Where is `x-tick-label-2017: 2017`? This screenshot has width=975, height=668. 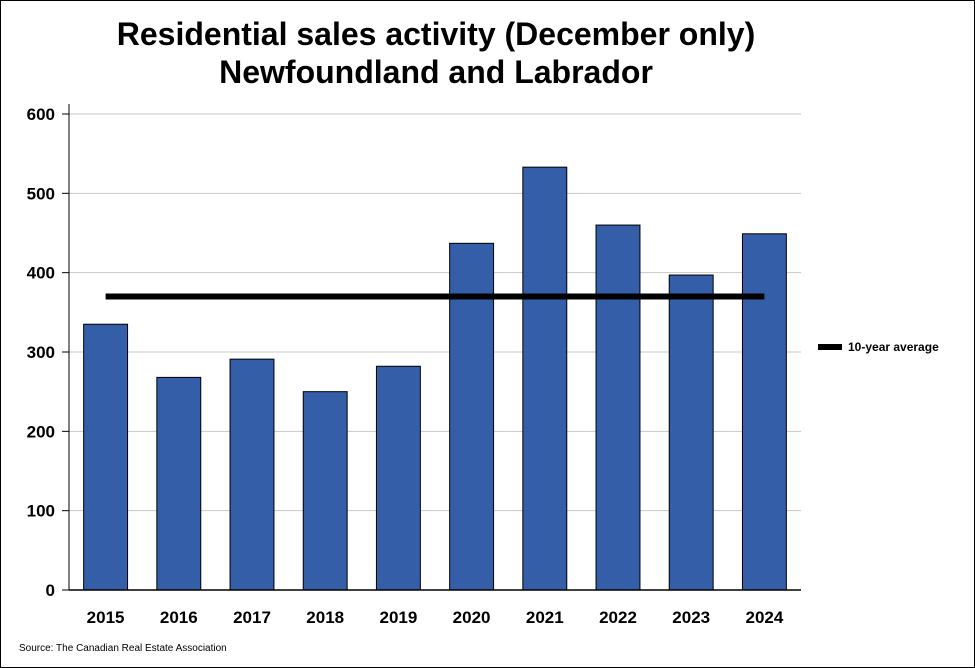
x-tick-label-2017: 2017 is located at coordinates (252, 617).